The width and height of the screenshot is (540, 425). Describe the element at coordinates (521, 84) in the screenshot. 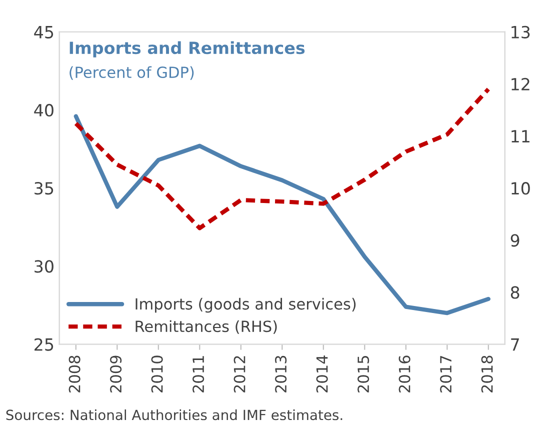

I see `y2-tick-label: 12` at that location.